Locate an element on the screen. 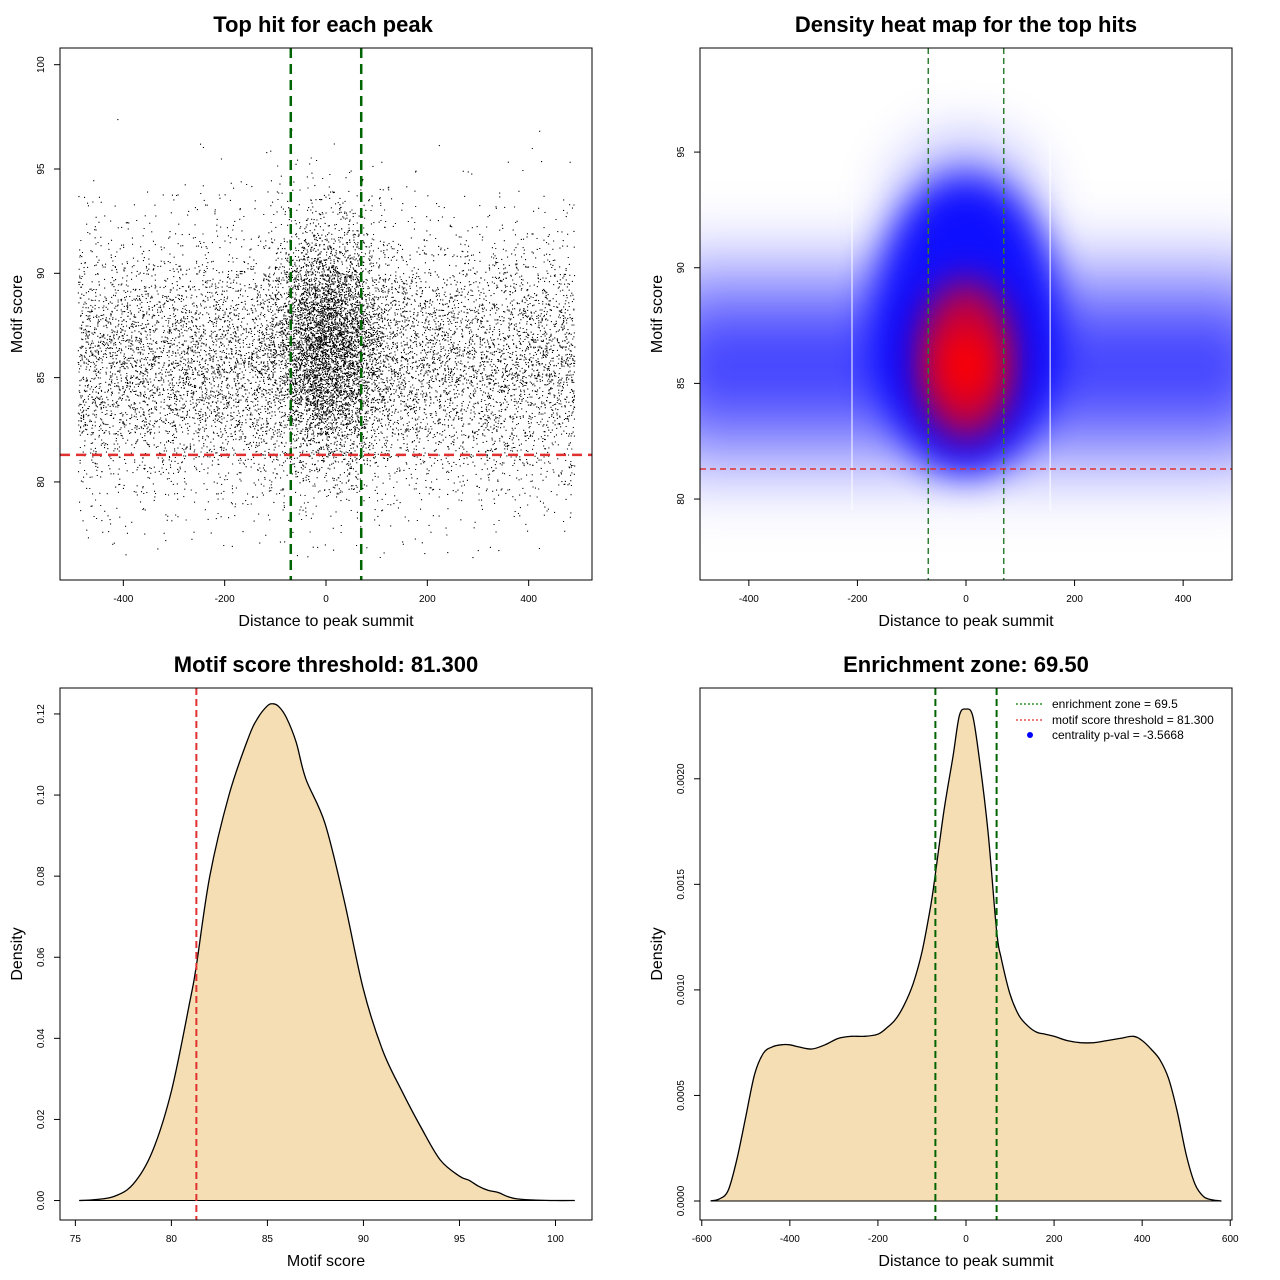 The width and height of the screenshot is (1280, 1280). score-density-y-tick-label: 0.12 is located at coordinates (41, 714).